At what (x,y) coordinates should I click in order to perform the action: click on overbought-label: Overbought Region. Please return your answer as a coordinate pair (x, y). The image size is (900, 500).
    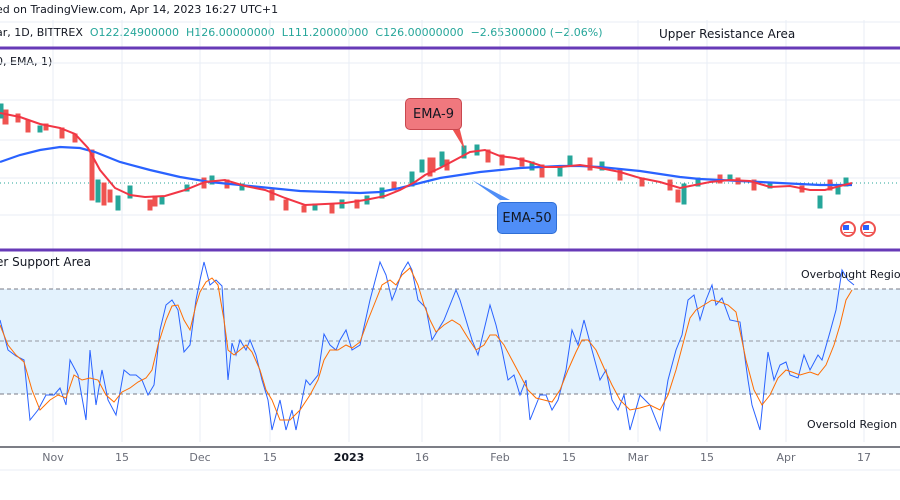
    Looking at the image, I should click on (850, 274).